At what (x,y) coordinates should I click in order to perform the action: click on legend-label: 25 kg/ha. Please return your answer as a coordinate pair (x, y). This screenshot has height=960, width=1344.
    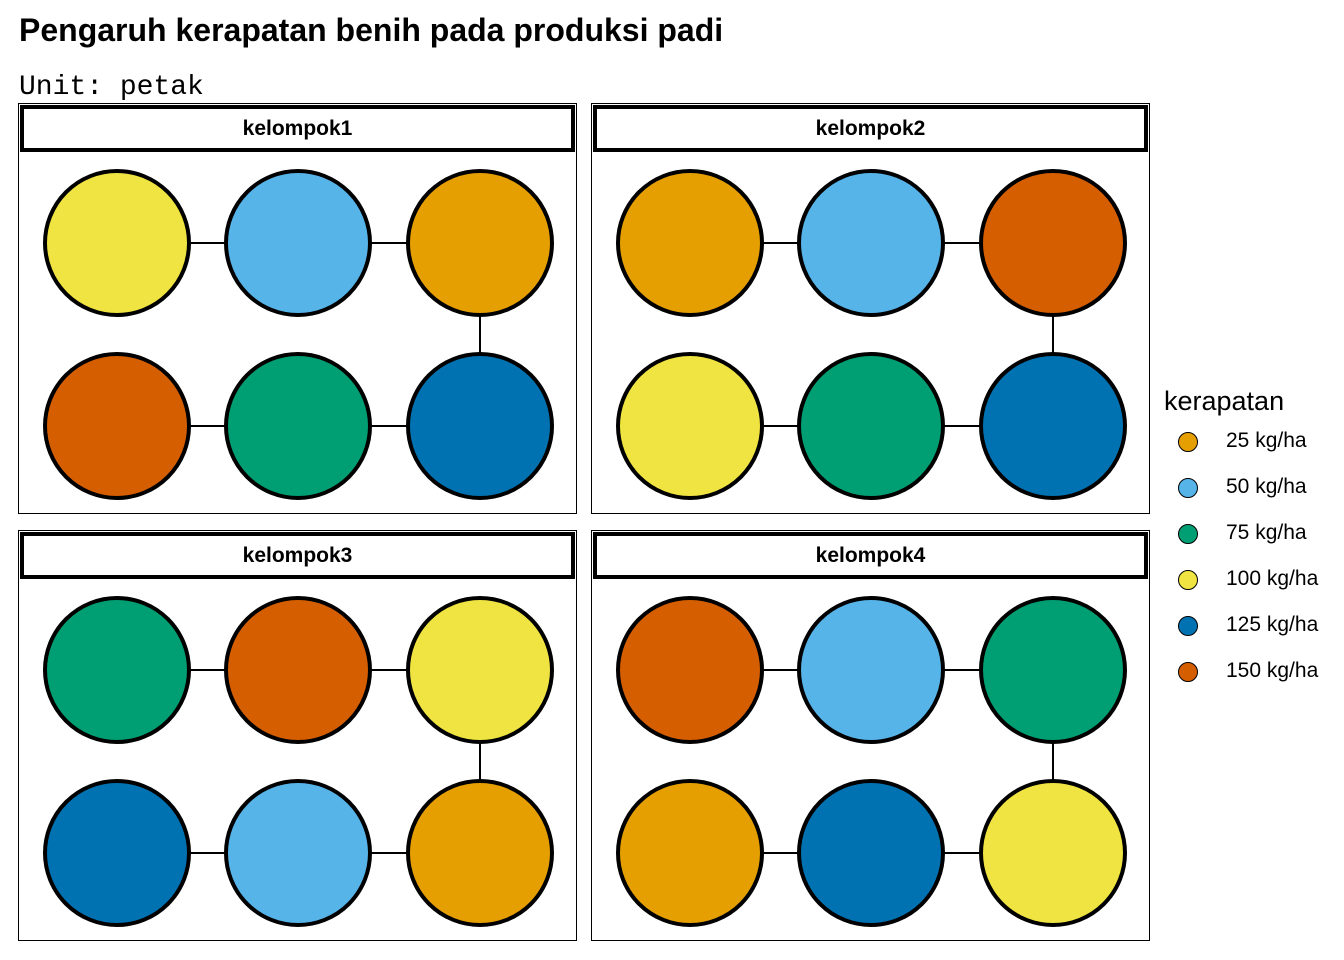
    Looking at the image, I should click on (1266, 440).